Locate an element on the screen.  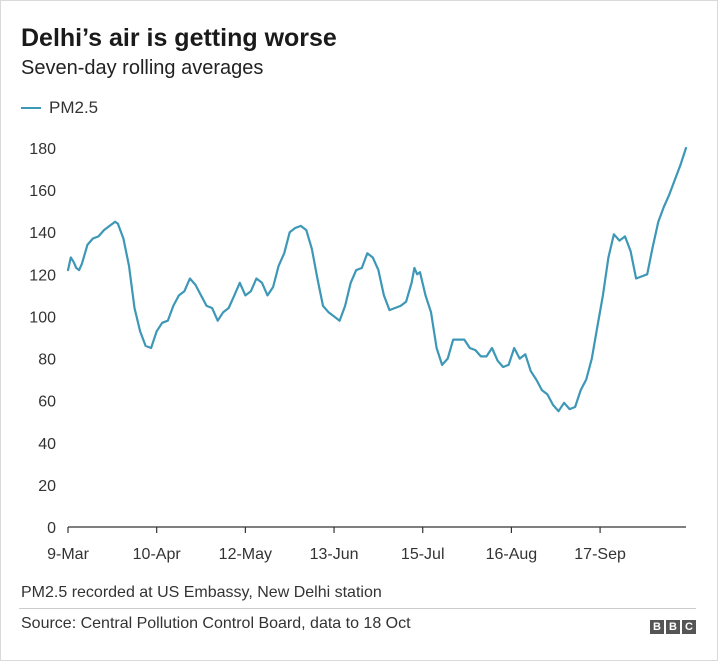
bbc-logo: B B C is located at coordinates (673, 627).